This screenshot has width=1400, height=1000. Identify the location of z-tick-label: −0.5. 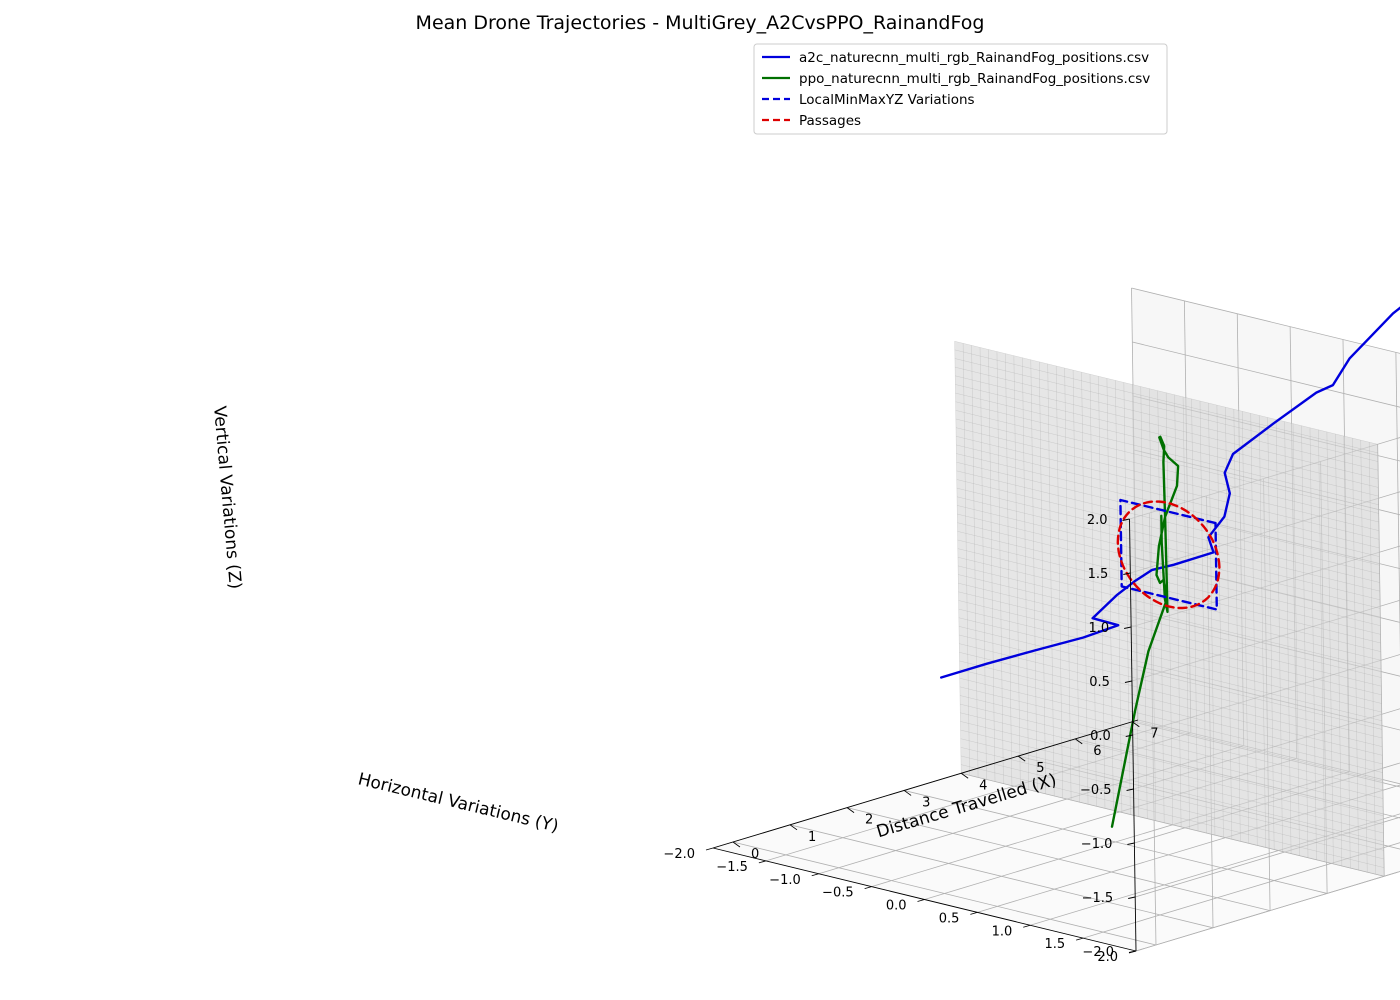
(1096, 790).